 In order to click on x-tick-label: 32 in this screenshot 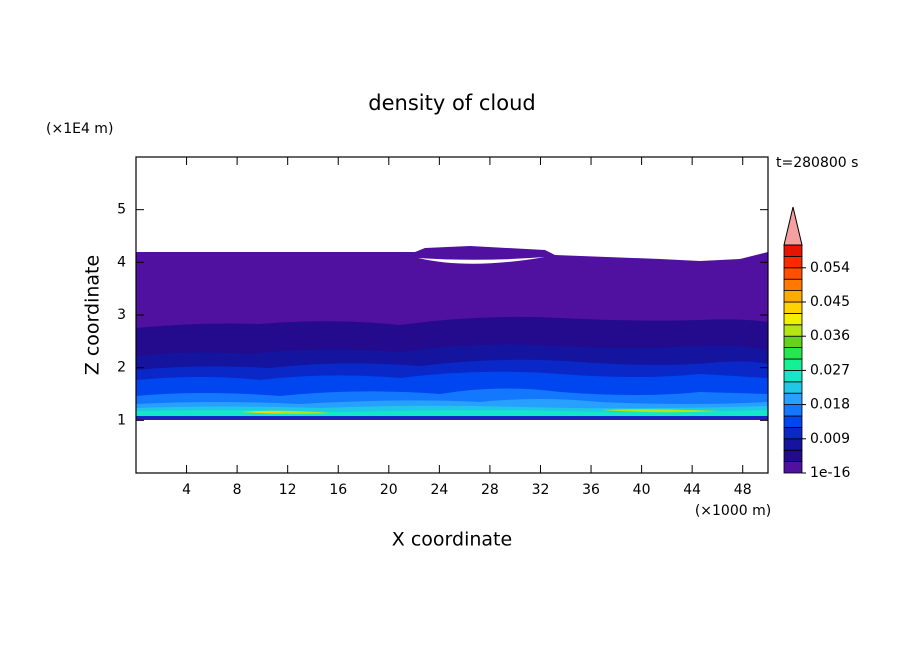, I will do `click(541, 490)`.